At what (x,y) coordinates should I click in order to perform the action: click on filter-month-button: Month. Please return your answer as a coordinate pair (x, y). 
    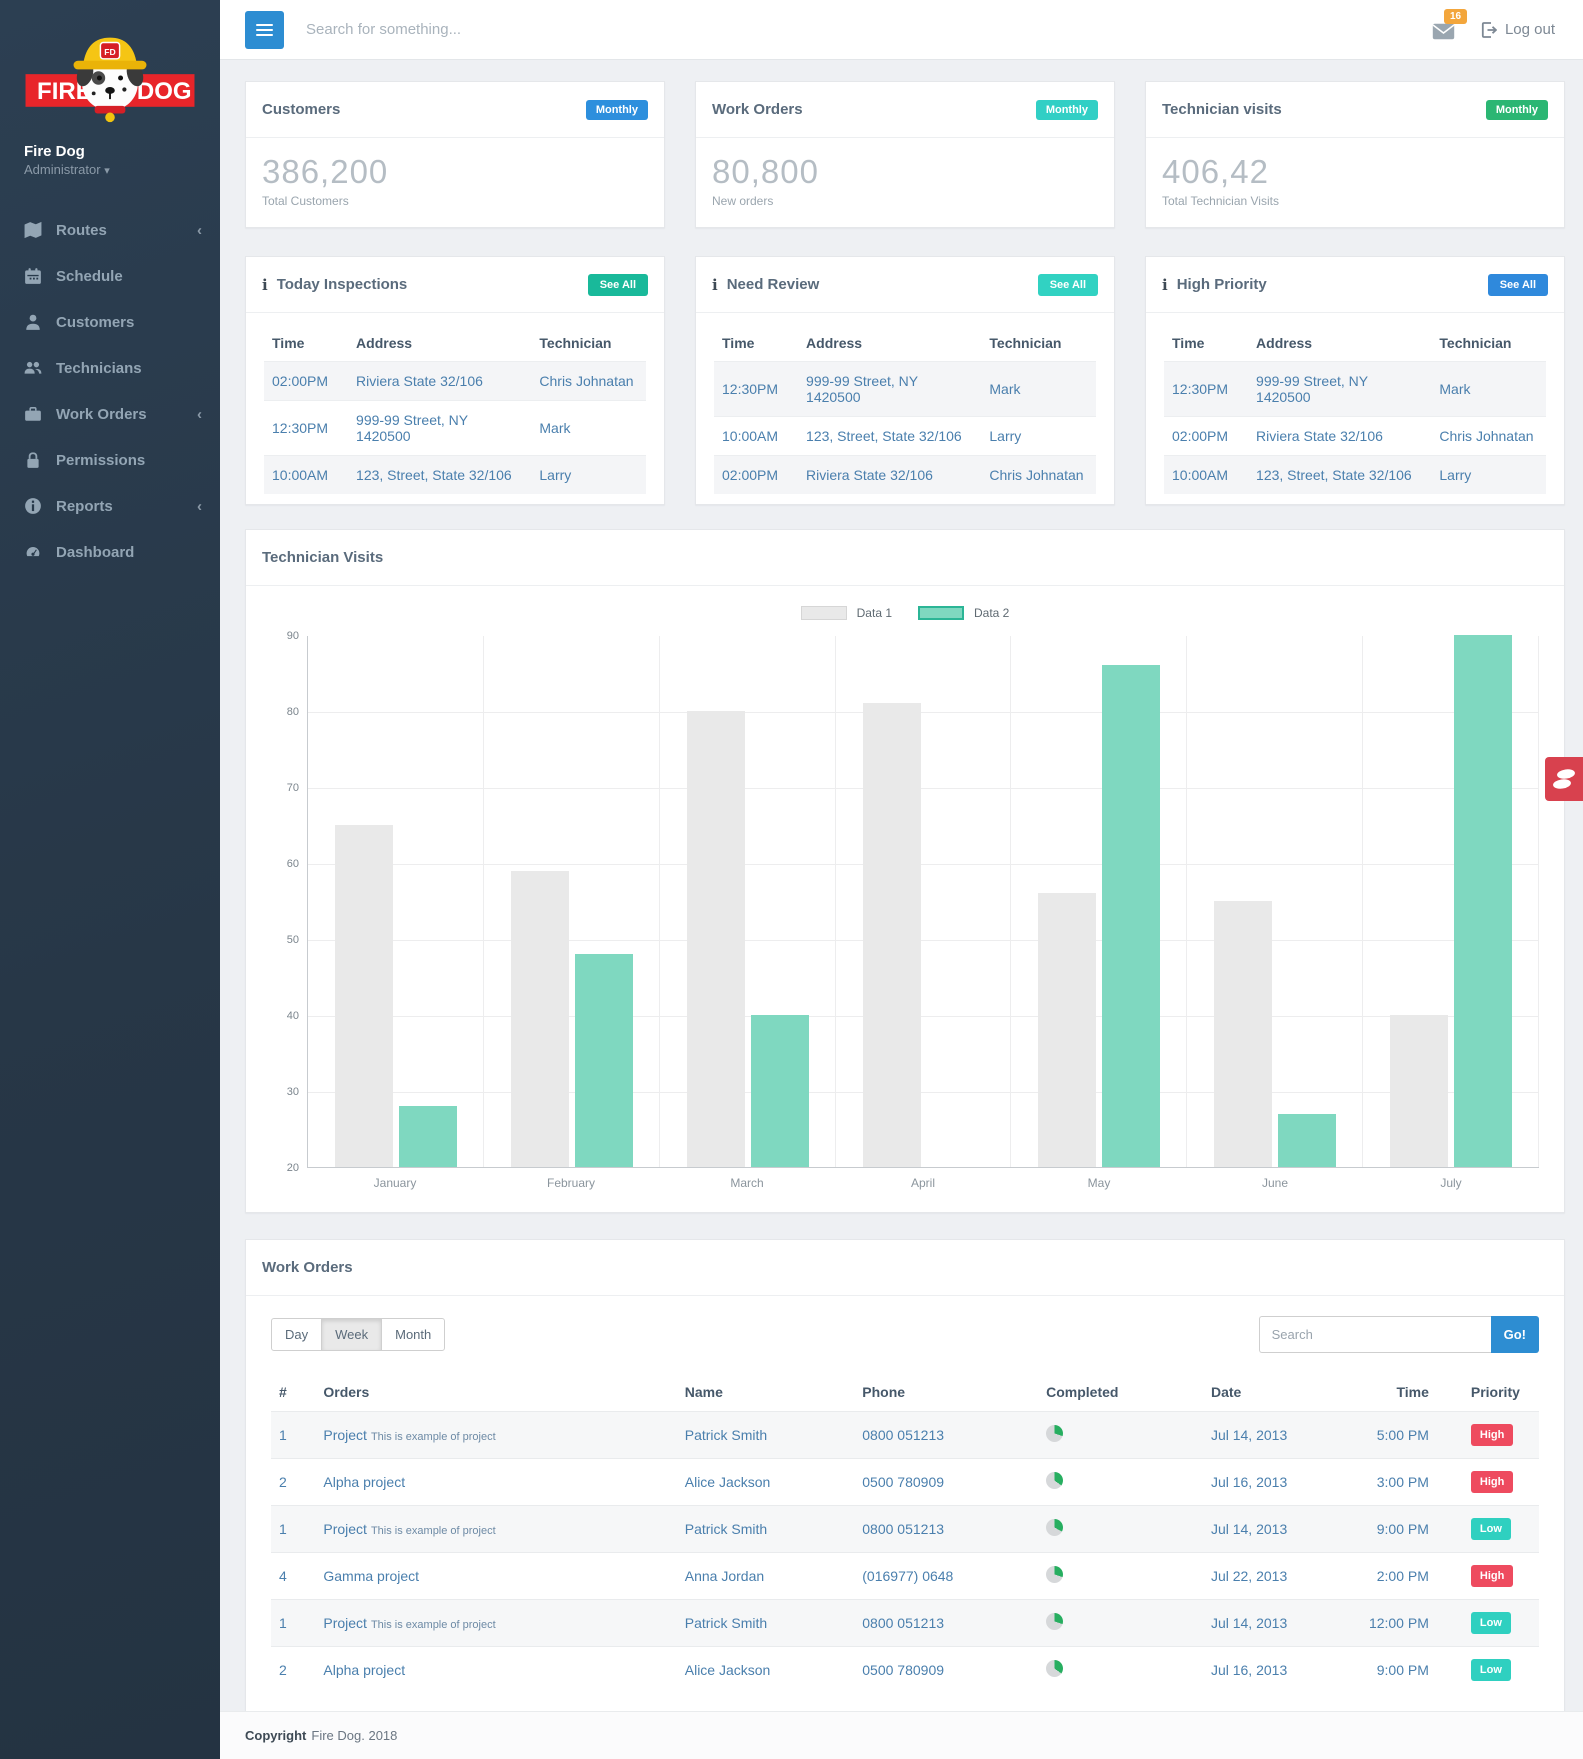
    Looking at the image, I should click on (413, 1334).